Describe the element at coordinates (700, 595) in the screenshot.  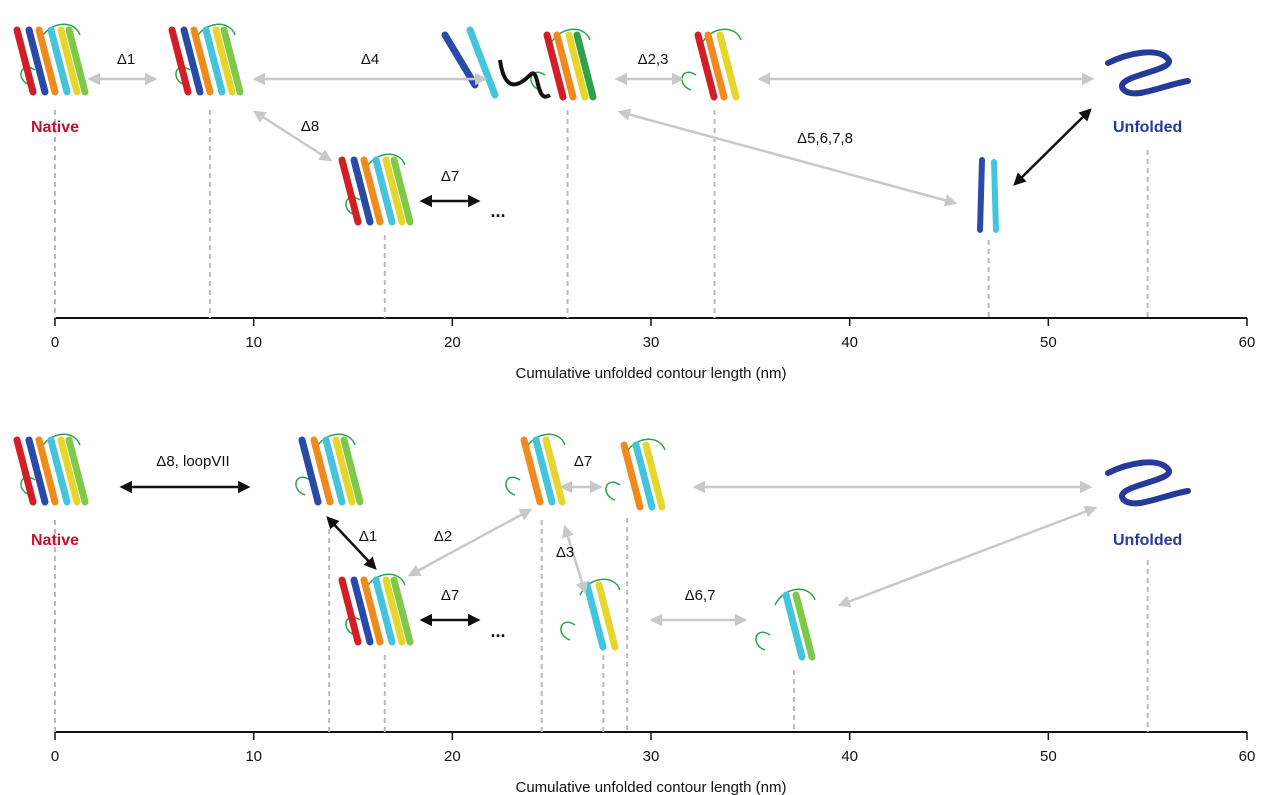
I see `transition-label: Δ6,7` at that location.